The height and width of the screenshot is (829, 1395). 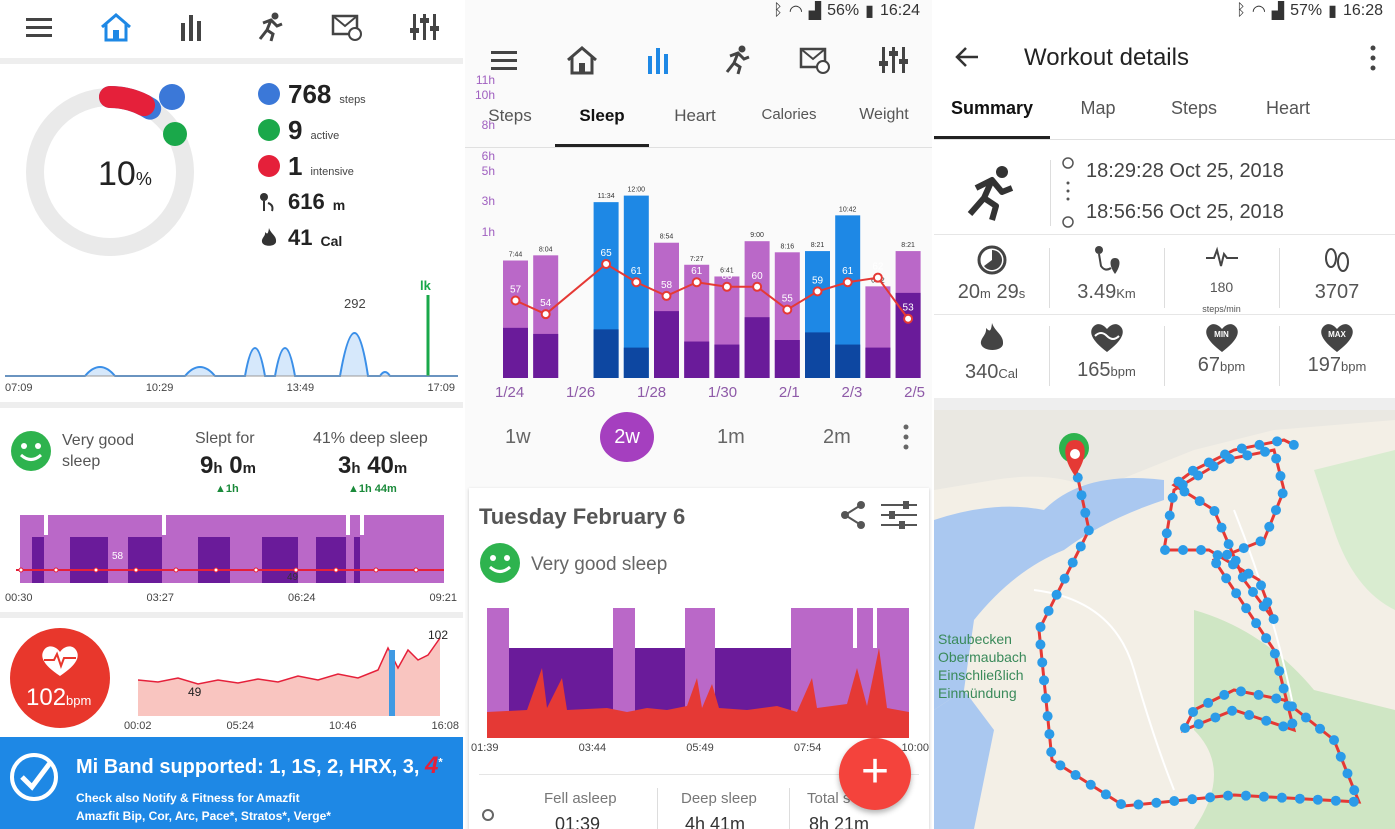 What do you see at coordinates (719, 798) in the screenshot?
I see `deep-sleep-label: Deep sleep` at bounding box center [719, 798].